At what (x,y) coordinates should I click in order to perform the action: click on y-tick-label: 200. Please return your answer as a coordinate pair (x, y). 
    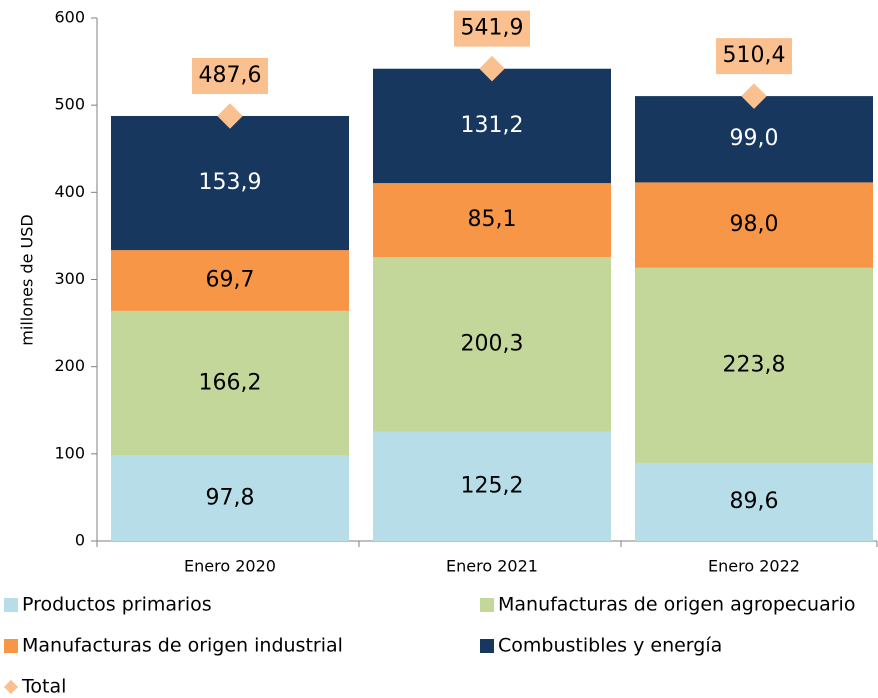
    Looking at the image, I should click on (69, 365).